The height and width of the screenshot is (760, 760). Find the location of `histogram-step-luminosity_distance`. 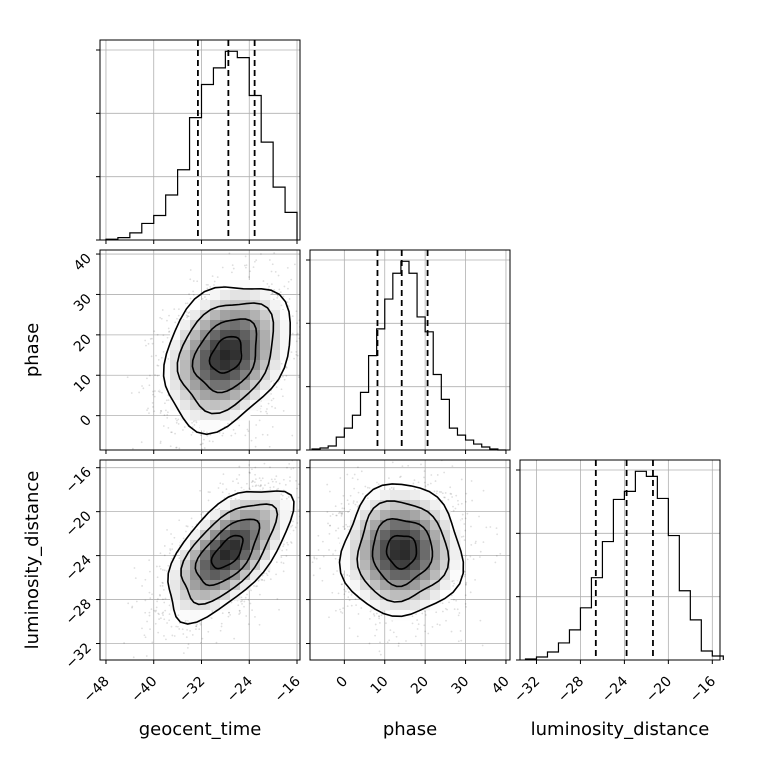

histogram-step-luminosity_distance is located at coordinates (624, 565).